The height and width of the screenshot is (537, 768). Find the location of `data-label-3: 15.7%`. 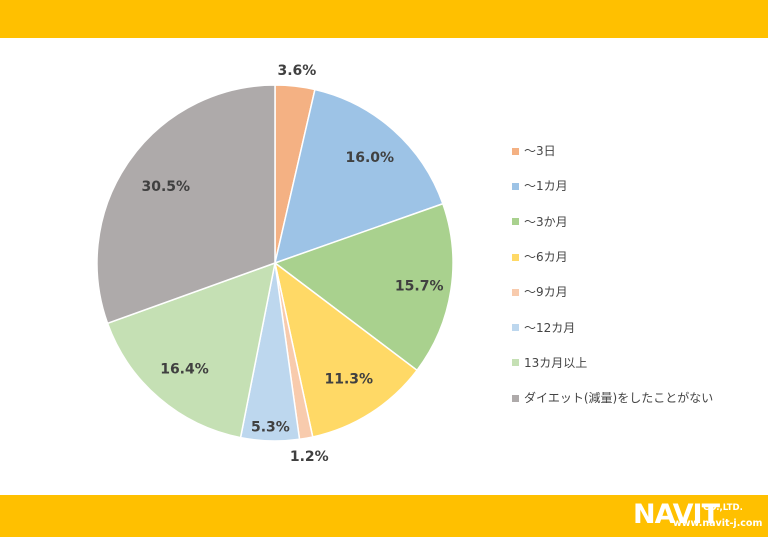

data-label-3: 15.7% is located at coordinates (419, 286).